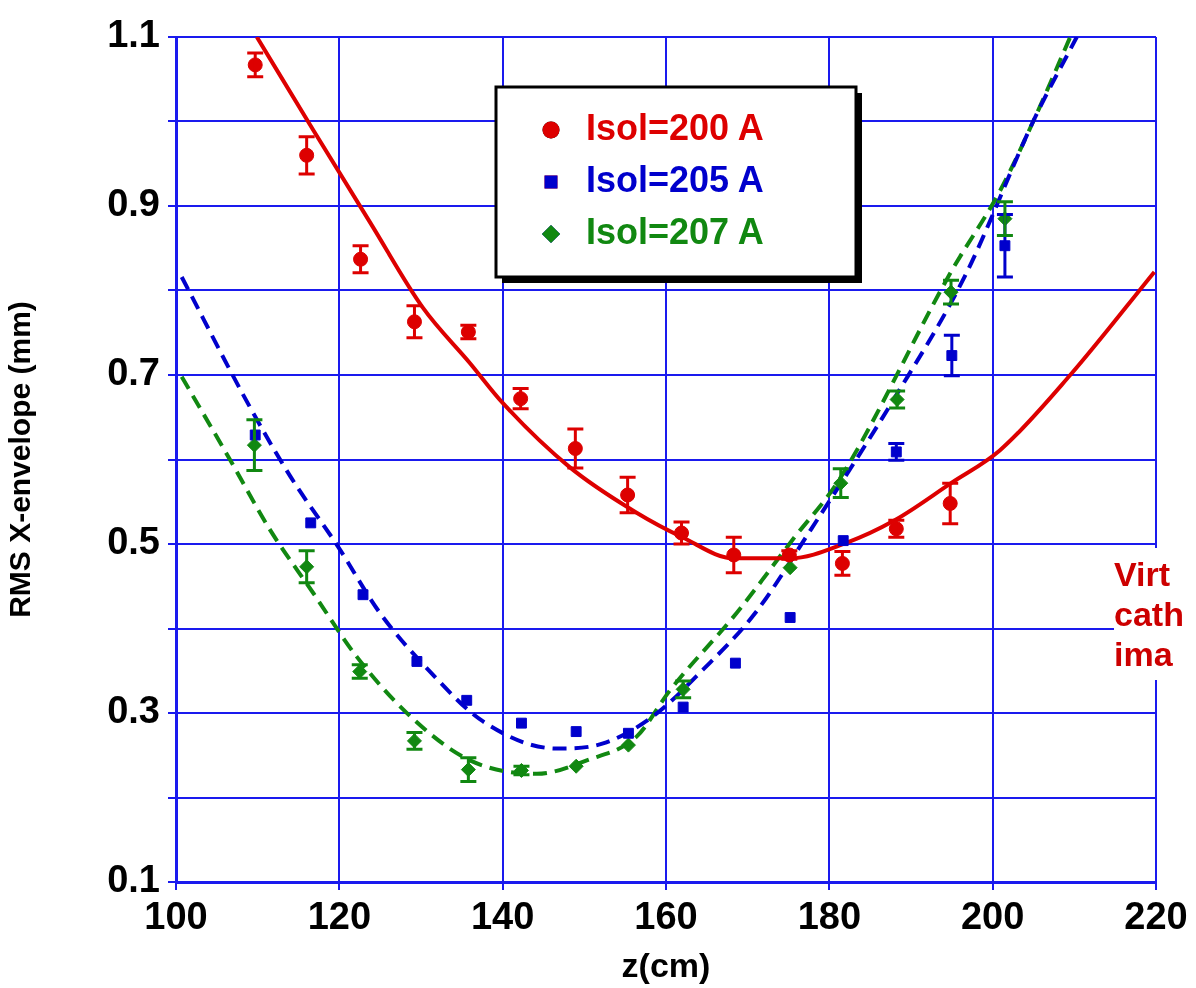 The image size is (1196, 988). What do you see at coordinates (133, 34) in the screenshot?
I see `y-tick-label: 1.1` at bounding box center [133, 34].